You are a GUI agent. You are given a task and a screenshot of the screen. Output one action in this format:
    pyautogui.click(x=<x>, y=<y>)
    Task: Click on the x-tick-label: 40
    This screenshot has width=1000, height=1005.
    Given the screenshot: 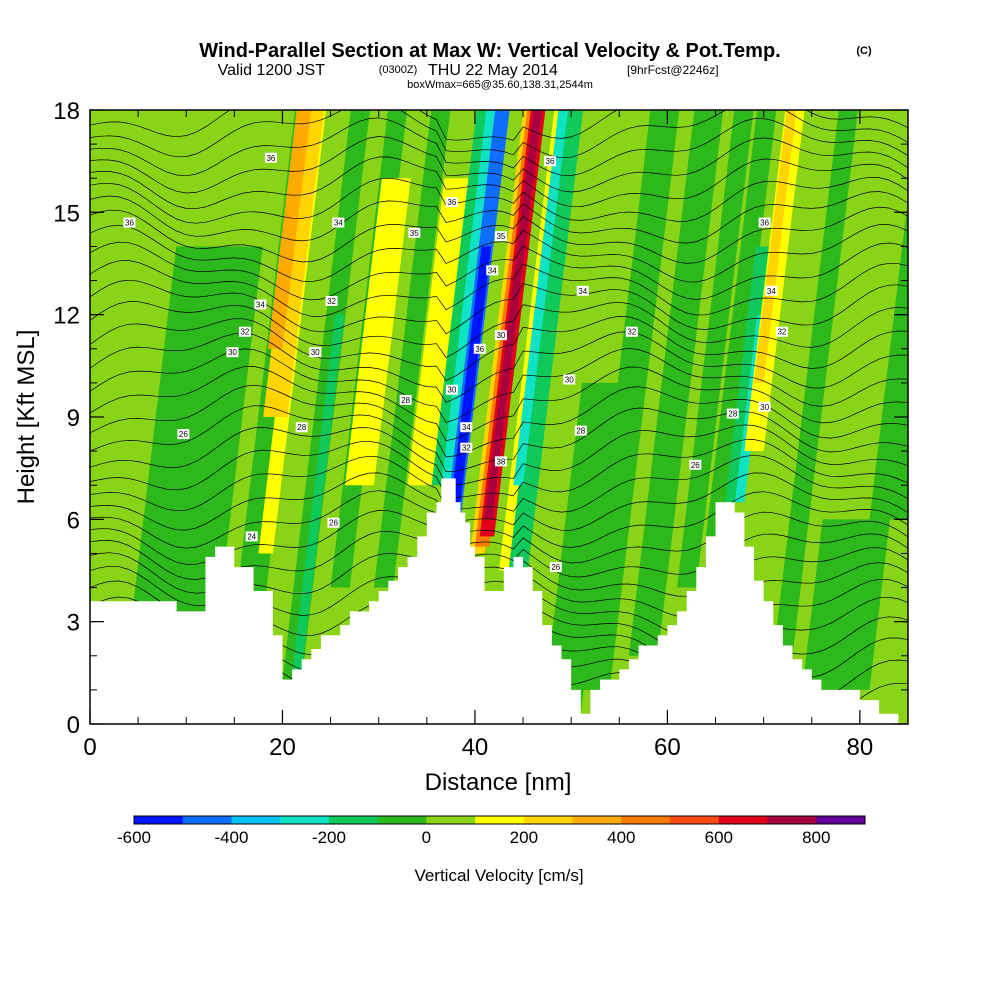 What is the action you would take?
    pyautogui.click(x=475, y=747)
    